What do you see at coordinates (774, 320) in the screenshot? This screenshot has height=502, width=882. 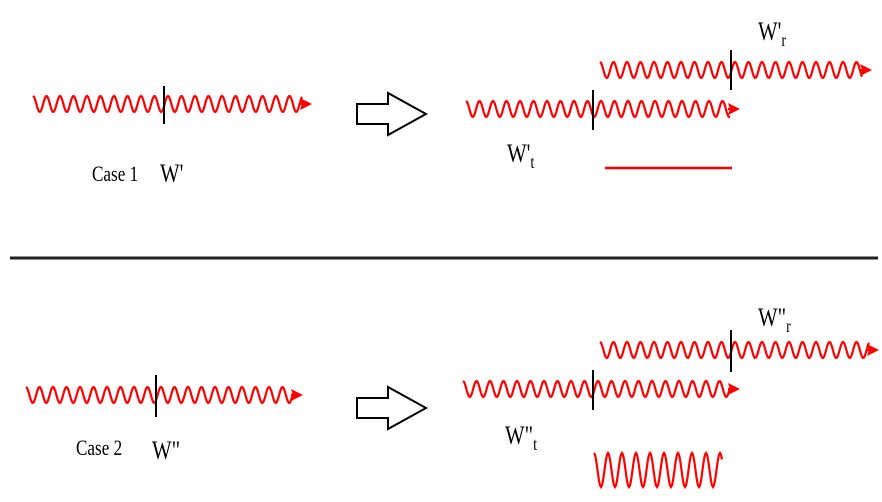 I see `case2-reflected-label: W"r` at bounding box center [774, 320].